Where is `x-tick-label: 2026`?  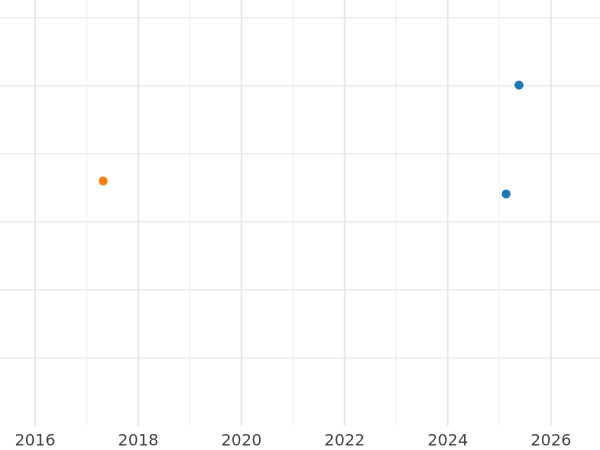
x-tick-label: 2026 is located at coordinates (551, 440).